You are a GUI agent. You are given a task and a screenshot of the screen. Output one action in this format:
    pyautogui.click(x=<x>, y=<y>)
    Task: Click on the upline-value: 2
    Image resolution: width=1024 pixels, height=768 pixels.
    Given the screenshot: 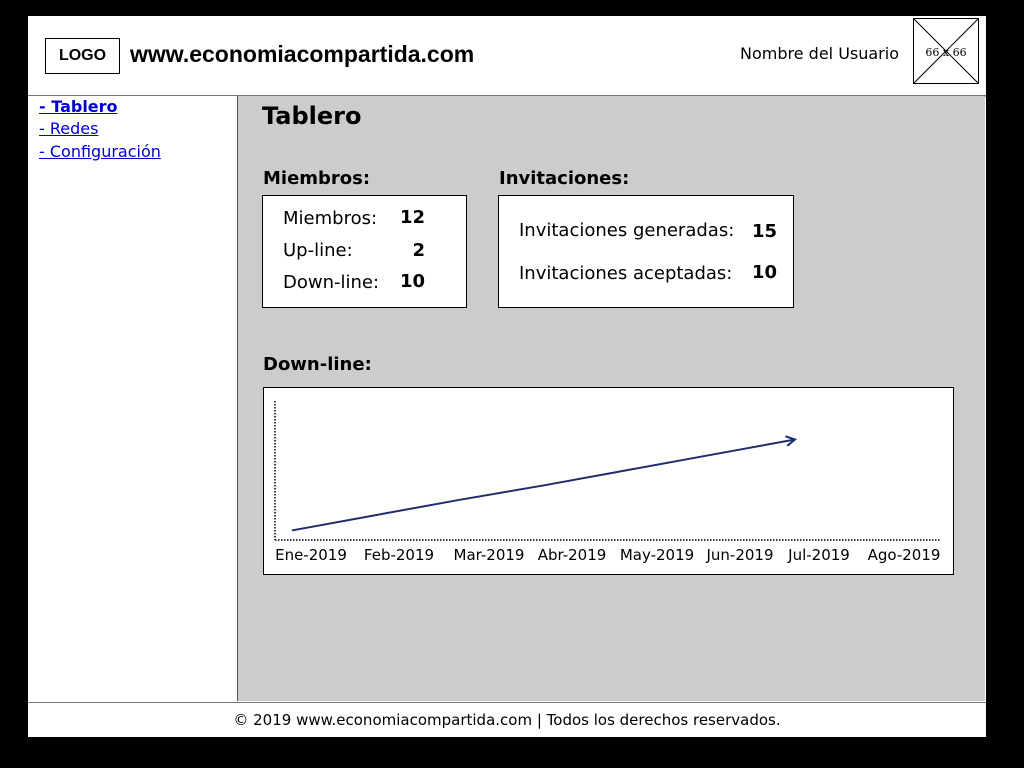 What is the action you would take?
    pyautogui.click(x=418, y=250)
    